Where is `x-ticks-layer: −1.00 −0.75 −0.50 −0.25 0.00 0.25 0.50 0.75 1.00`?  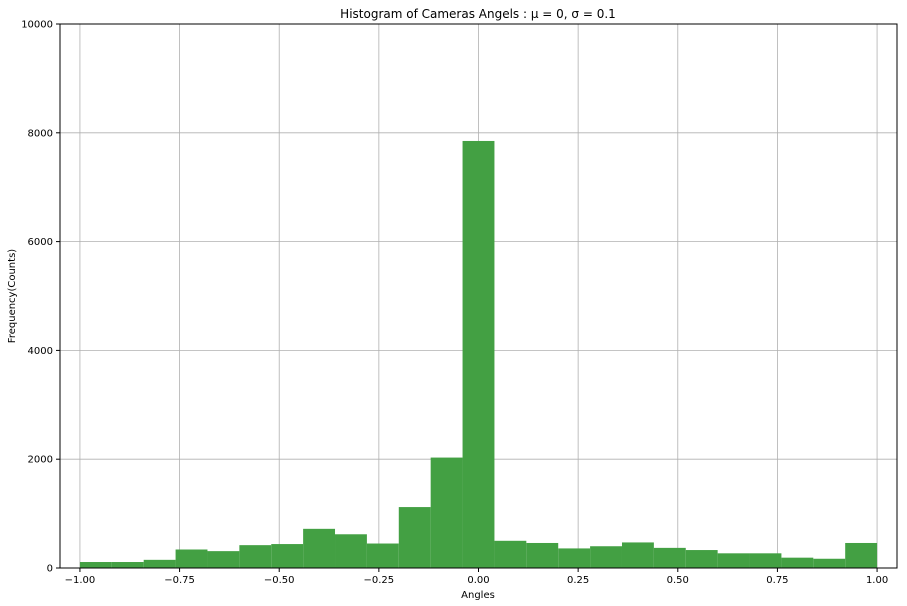
x-ticks-layer: −1.00 −0.75 −0.50 −0.25 0.00 0.25 0.50 0.75 1.00 is located at coordinates (476, 577).